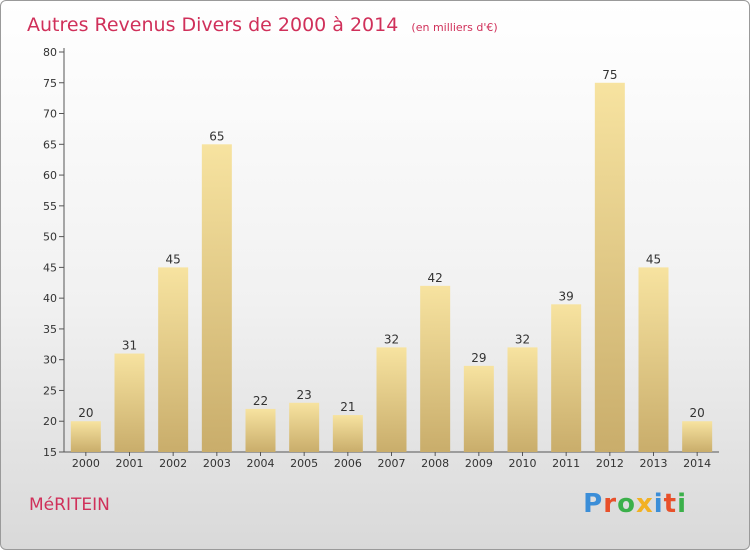 The image size is (750, 550). Describe the element at coordinates (610, 463) in the screenshot. I see `x-tick-label: 2012` at that location.